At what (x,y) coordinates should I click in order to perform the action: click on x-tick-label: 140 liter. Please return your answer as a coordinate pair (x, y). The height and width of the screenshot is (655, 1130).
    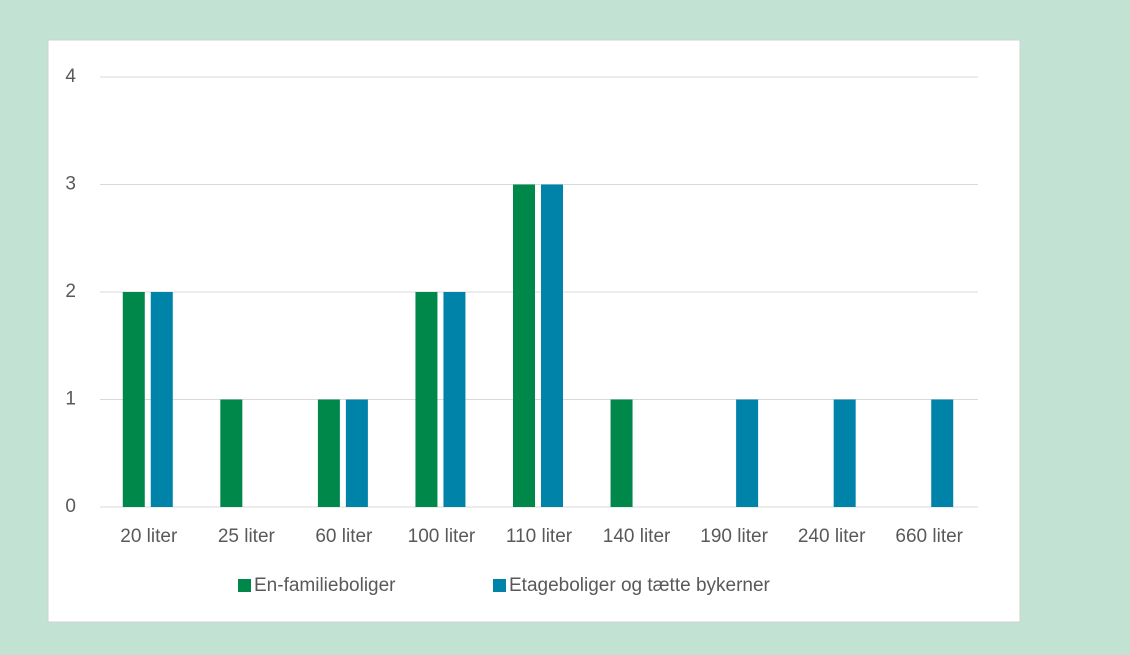
    Looking at the image, I should click on (637, 536).